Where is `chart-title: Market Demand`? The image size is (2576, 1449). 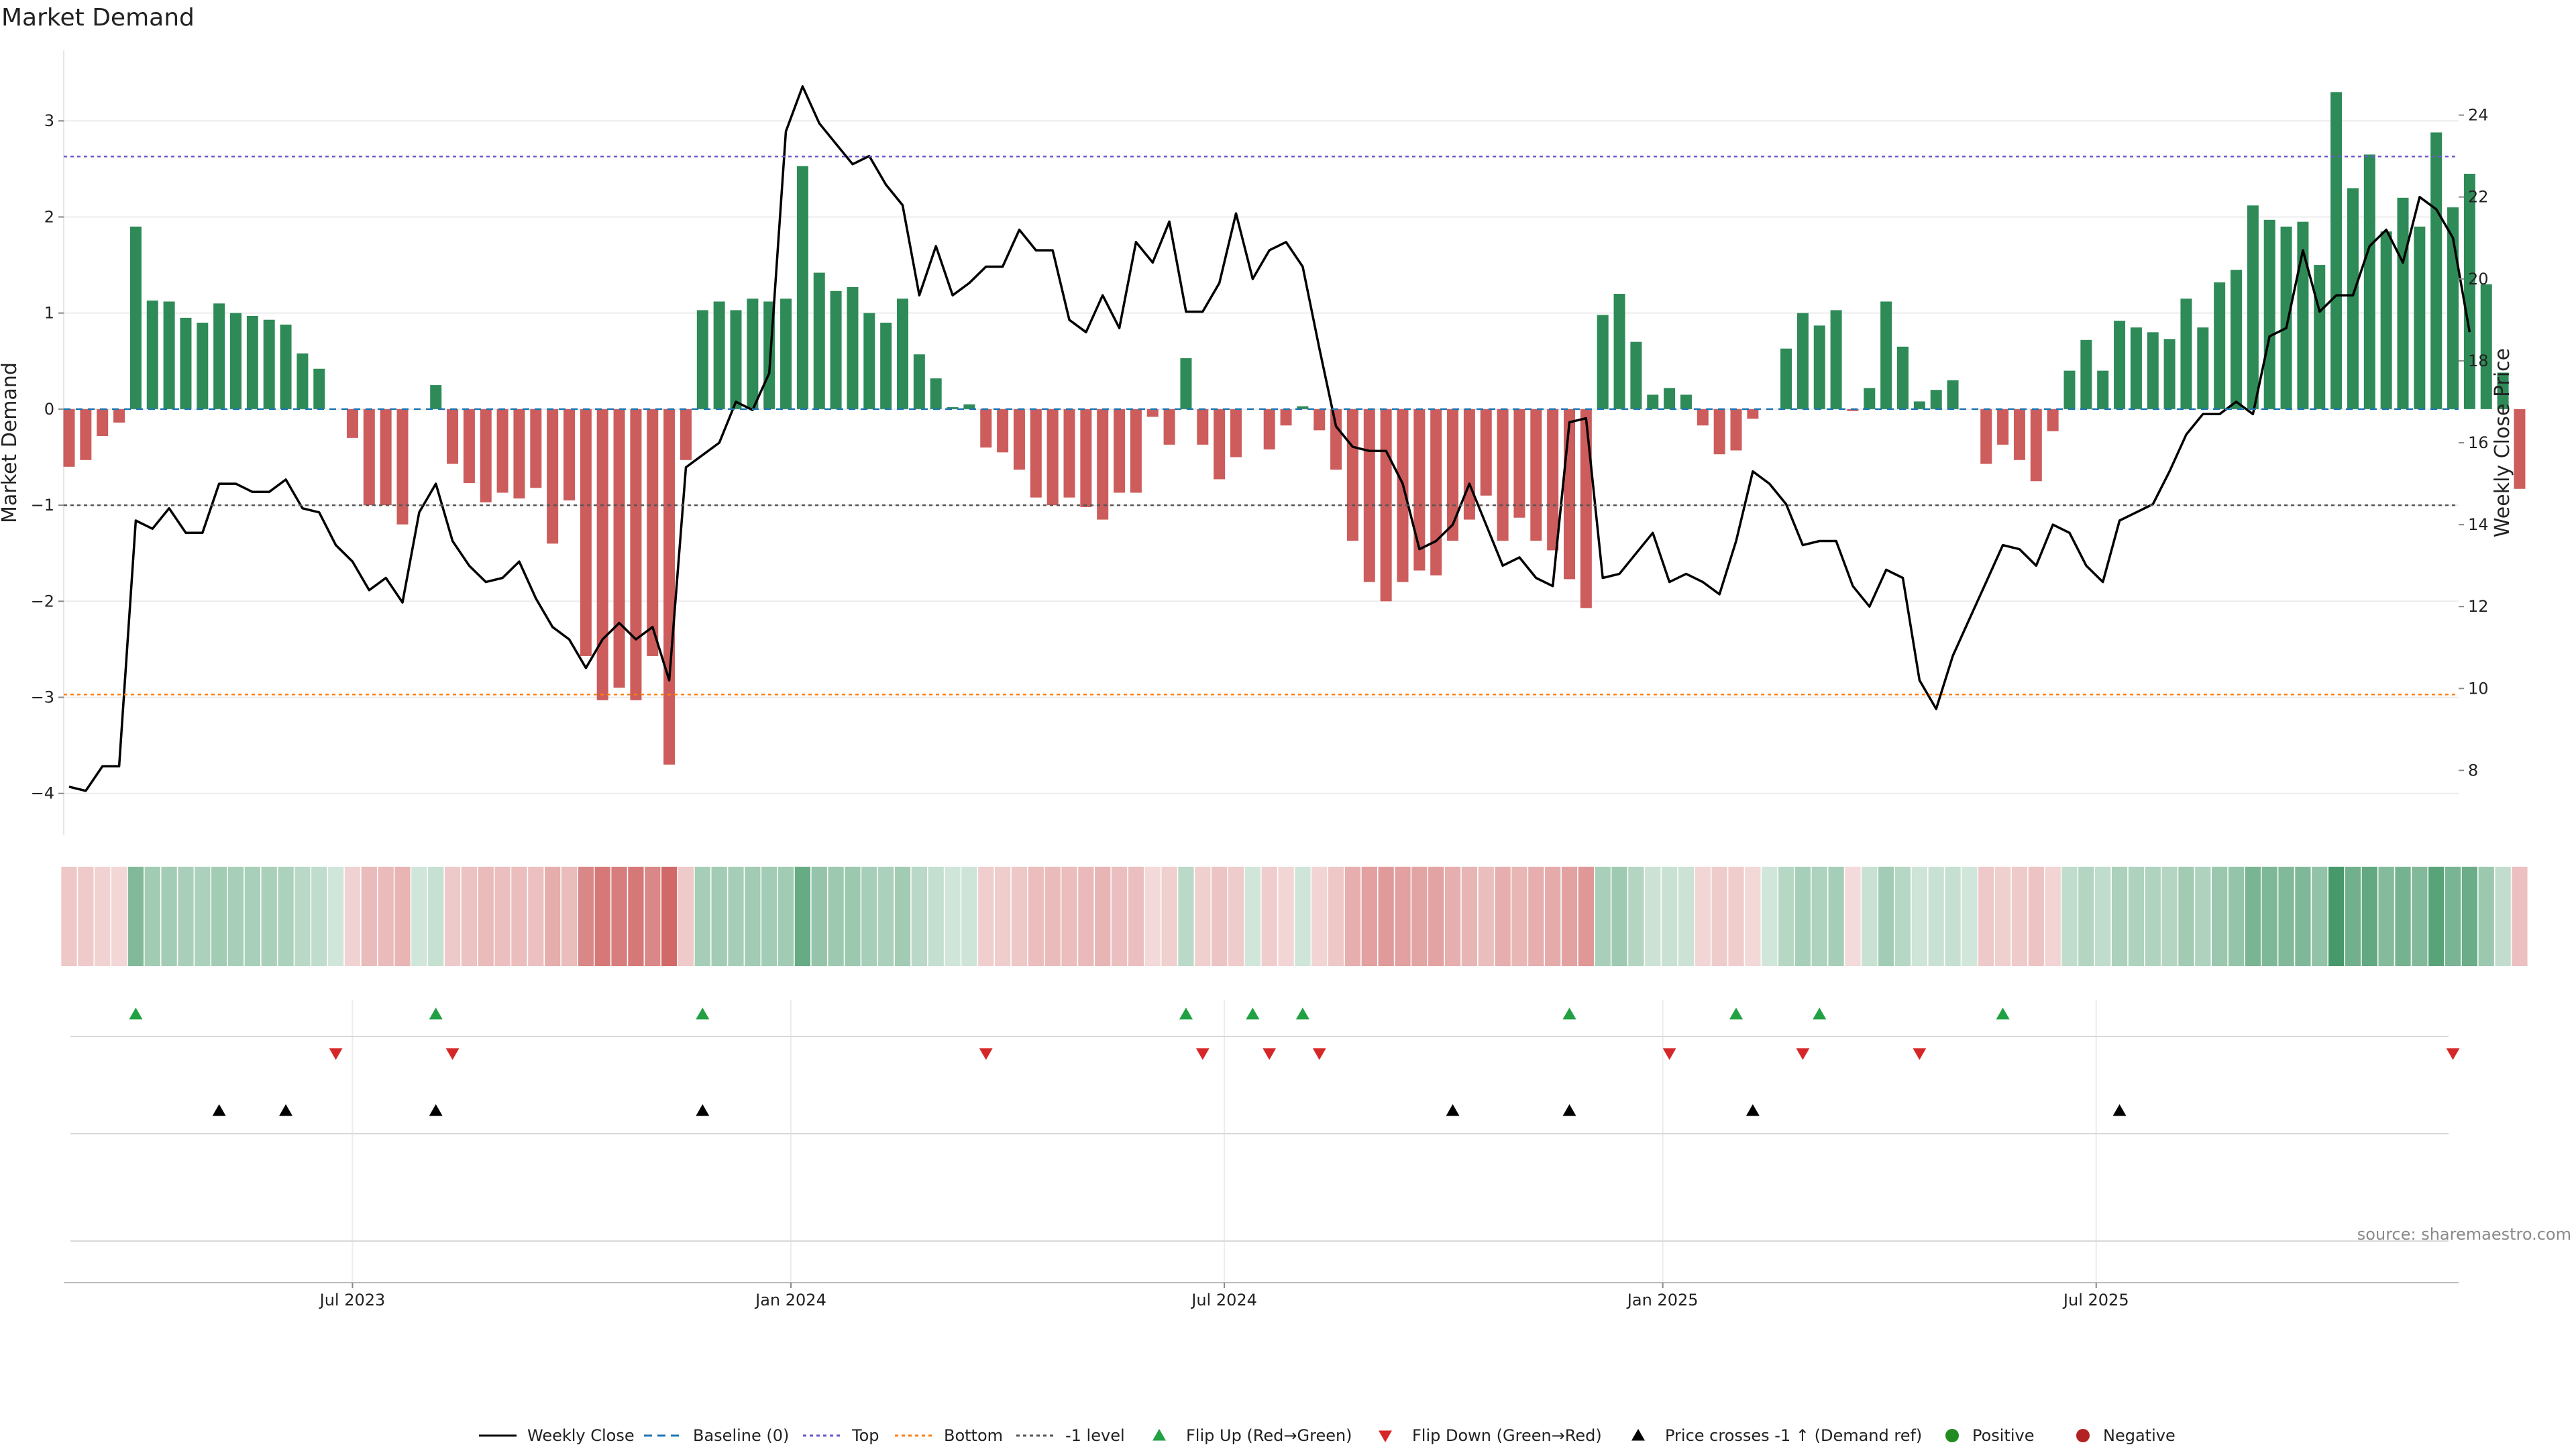
chart-title: Market Demand is located at coordinates (98, 18).